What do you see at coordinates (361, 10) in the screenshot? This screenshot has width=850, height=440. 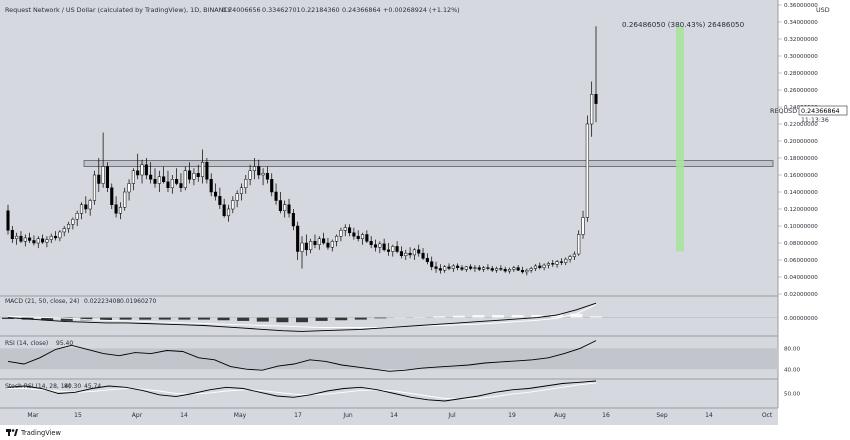 I see `ohlc-close: 0.24366864` at bounding box center [361, 10].